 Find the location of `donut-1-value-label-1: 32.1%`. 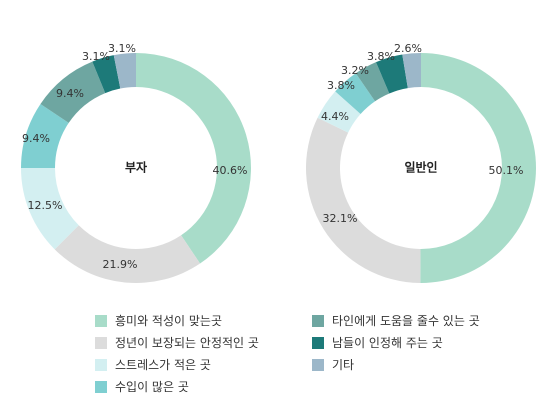

donut-1-value-label-1: 32.1% is located at coordinates (340, 218).